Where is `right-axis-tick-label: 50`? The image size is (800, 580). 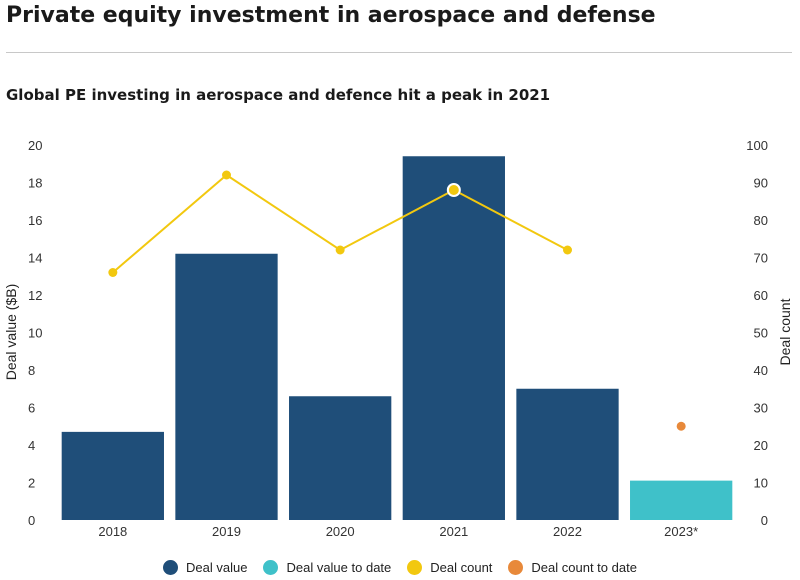 right-axis-tick-label: 50 is located at coordinates (761, 333).